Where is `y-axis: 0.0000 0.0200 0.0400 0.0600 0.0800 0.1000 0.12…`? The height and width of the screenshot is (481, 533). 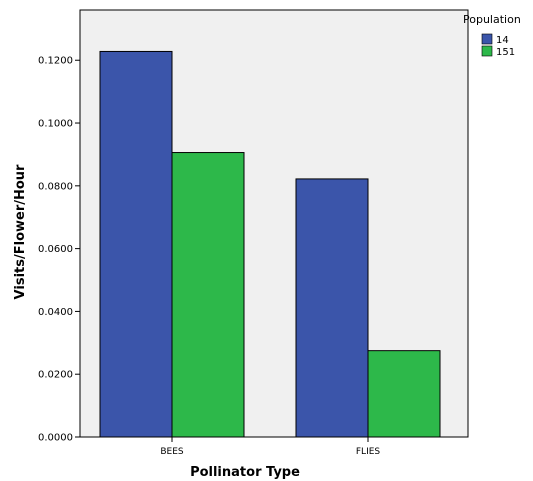 y-axis: 0.0000 0.0200 0.0400 0.0600 0.0800 0.1000 0.12… is located at coordinates (59, 250).